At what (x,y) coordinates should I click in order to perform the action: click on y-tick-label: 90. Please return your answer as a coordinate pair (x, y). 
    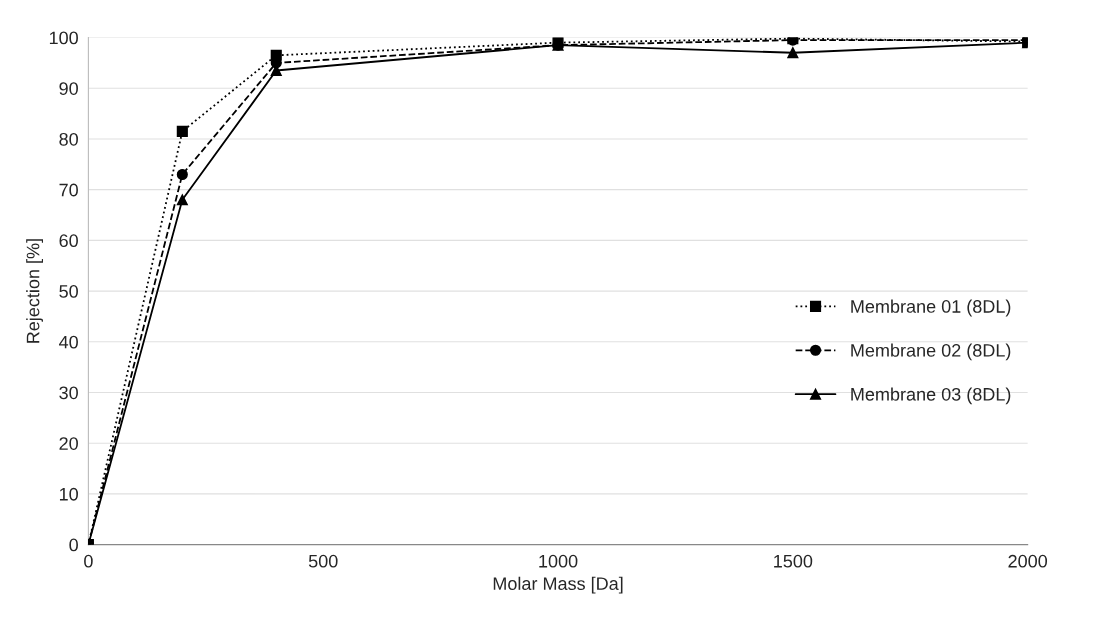
    Looking at the image, I should click on (68, 88).